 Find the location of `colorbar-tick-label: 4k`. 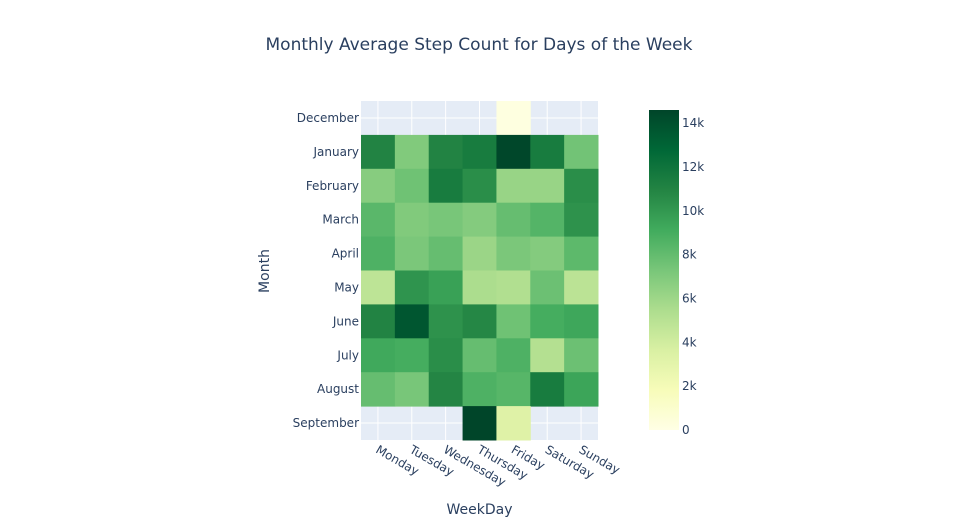

colorbar-tick-label: 4k is located at coordinates (689, 342).